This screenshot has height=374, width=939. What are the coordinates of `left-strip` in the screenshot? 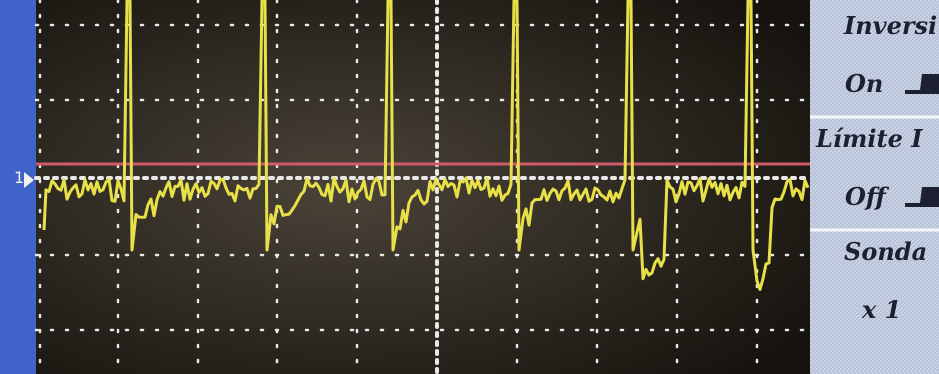 It's located at (18, 187).